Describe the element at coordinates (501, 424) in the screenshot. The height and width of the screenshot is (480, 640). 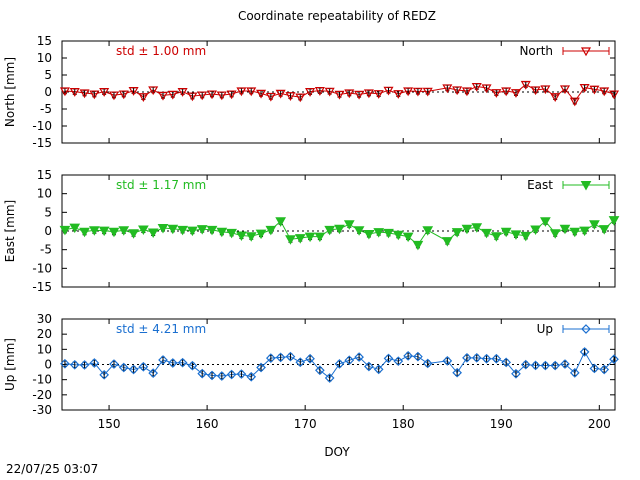
I see `x-tick-label: 190` at that location.